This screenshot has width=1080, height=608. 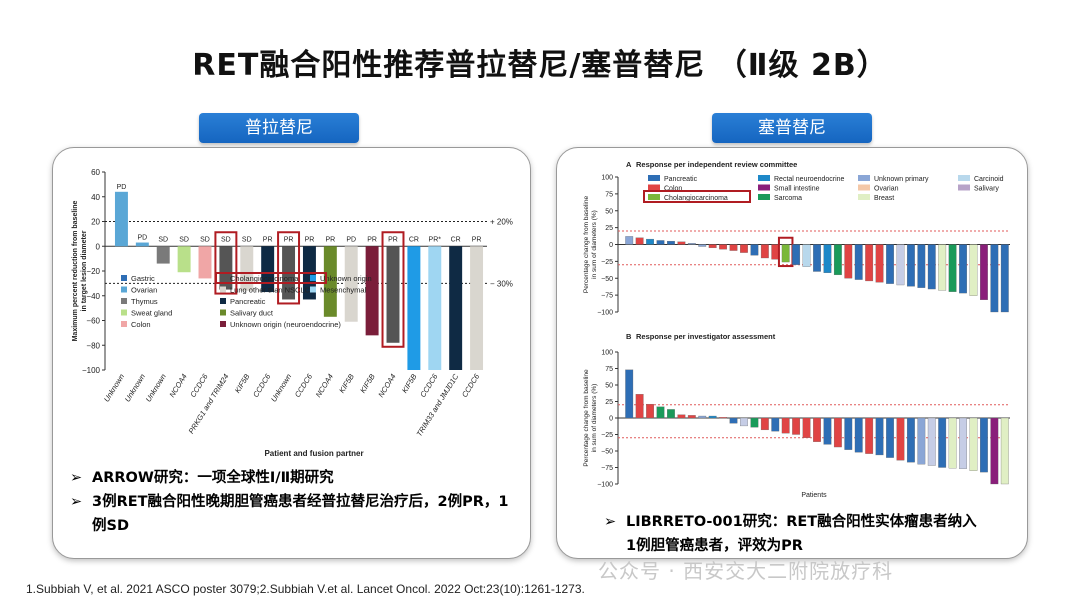 I want to click on legend-label: Salivary, so click(x=986, y=189).